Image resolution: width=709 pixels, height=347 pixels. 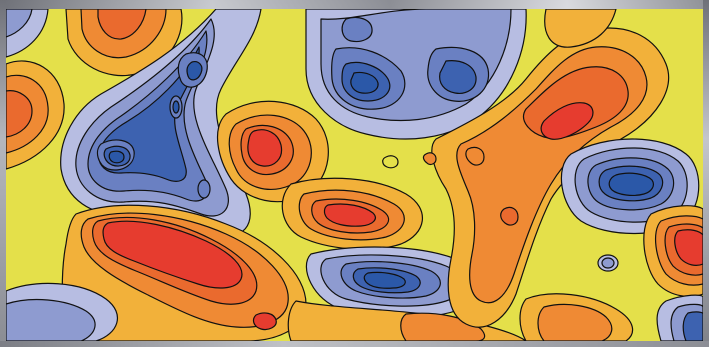 What do you see at coordinates (392, 282) in the screenshot?
I see `blue-lobe-bottom-center` at bounding box center [392, 282].